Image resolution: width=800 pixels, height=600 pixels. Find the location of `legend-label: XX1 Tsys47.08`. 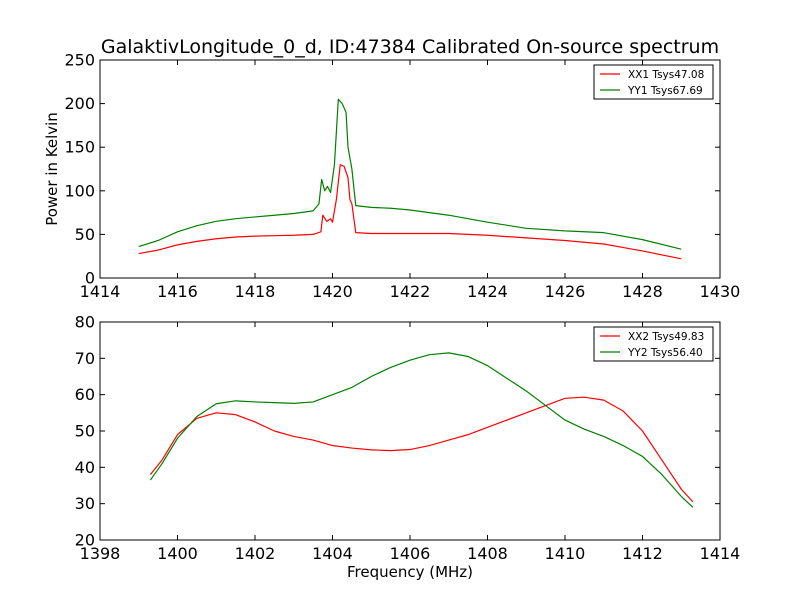

legend-label: XX1 Tsys47.08 is located at coordinates (666, 75).